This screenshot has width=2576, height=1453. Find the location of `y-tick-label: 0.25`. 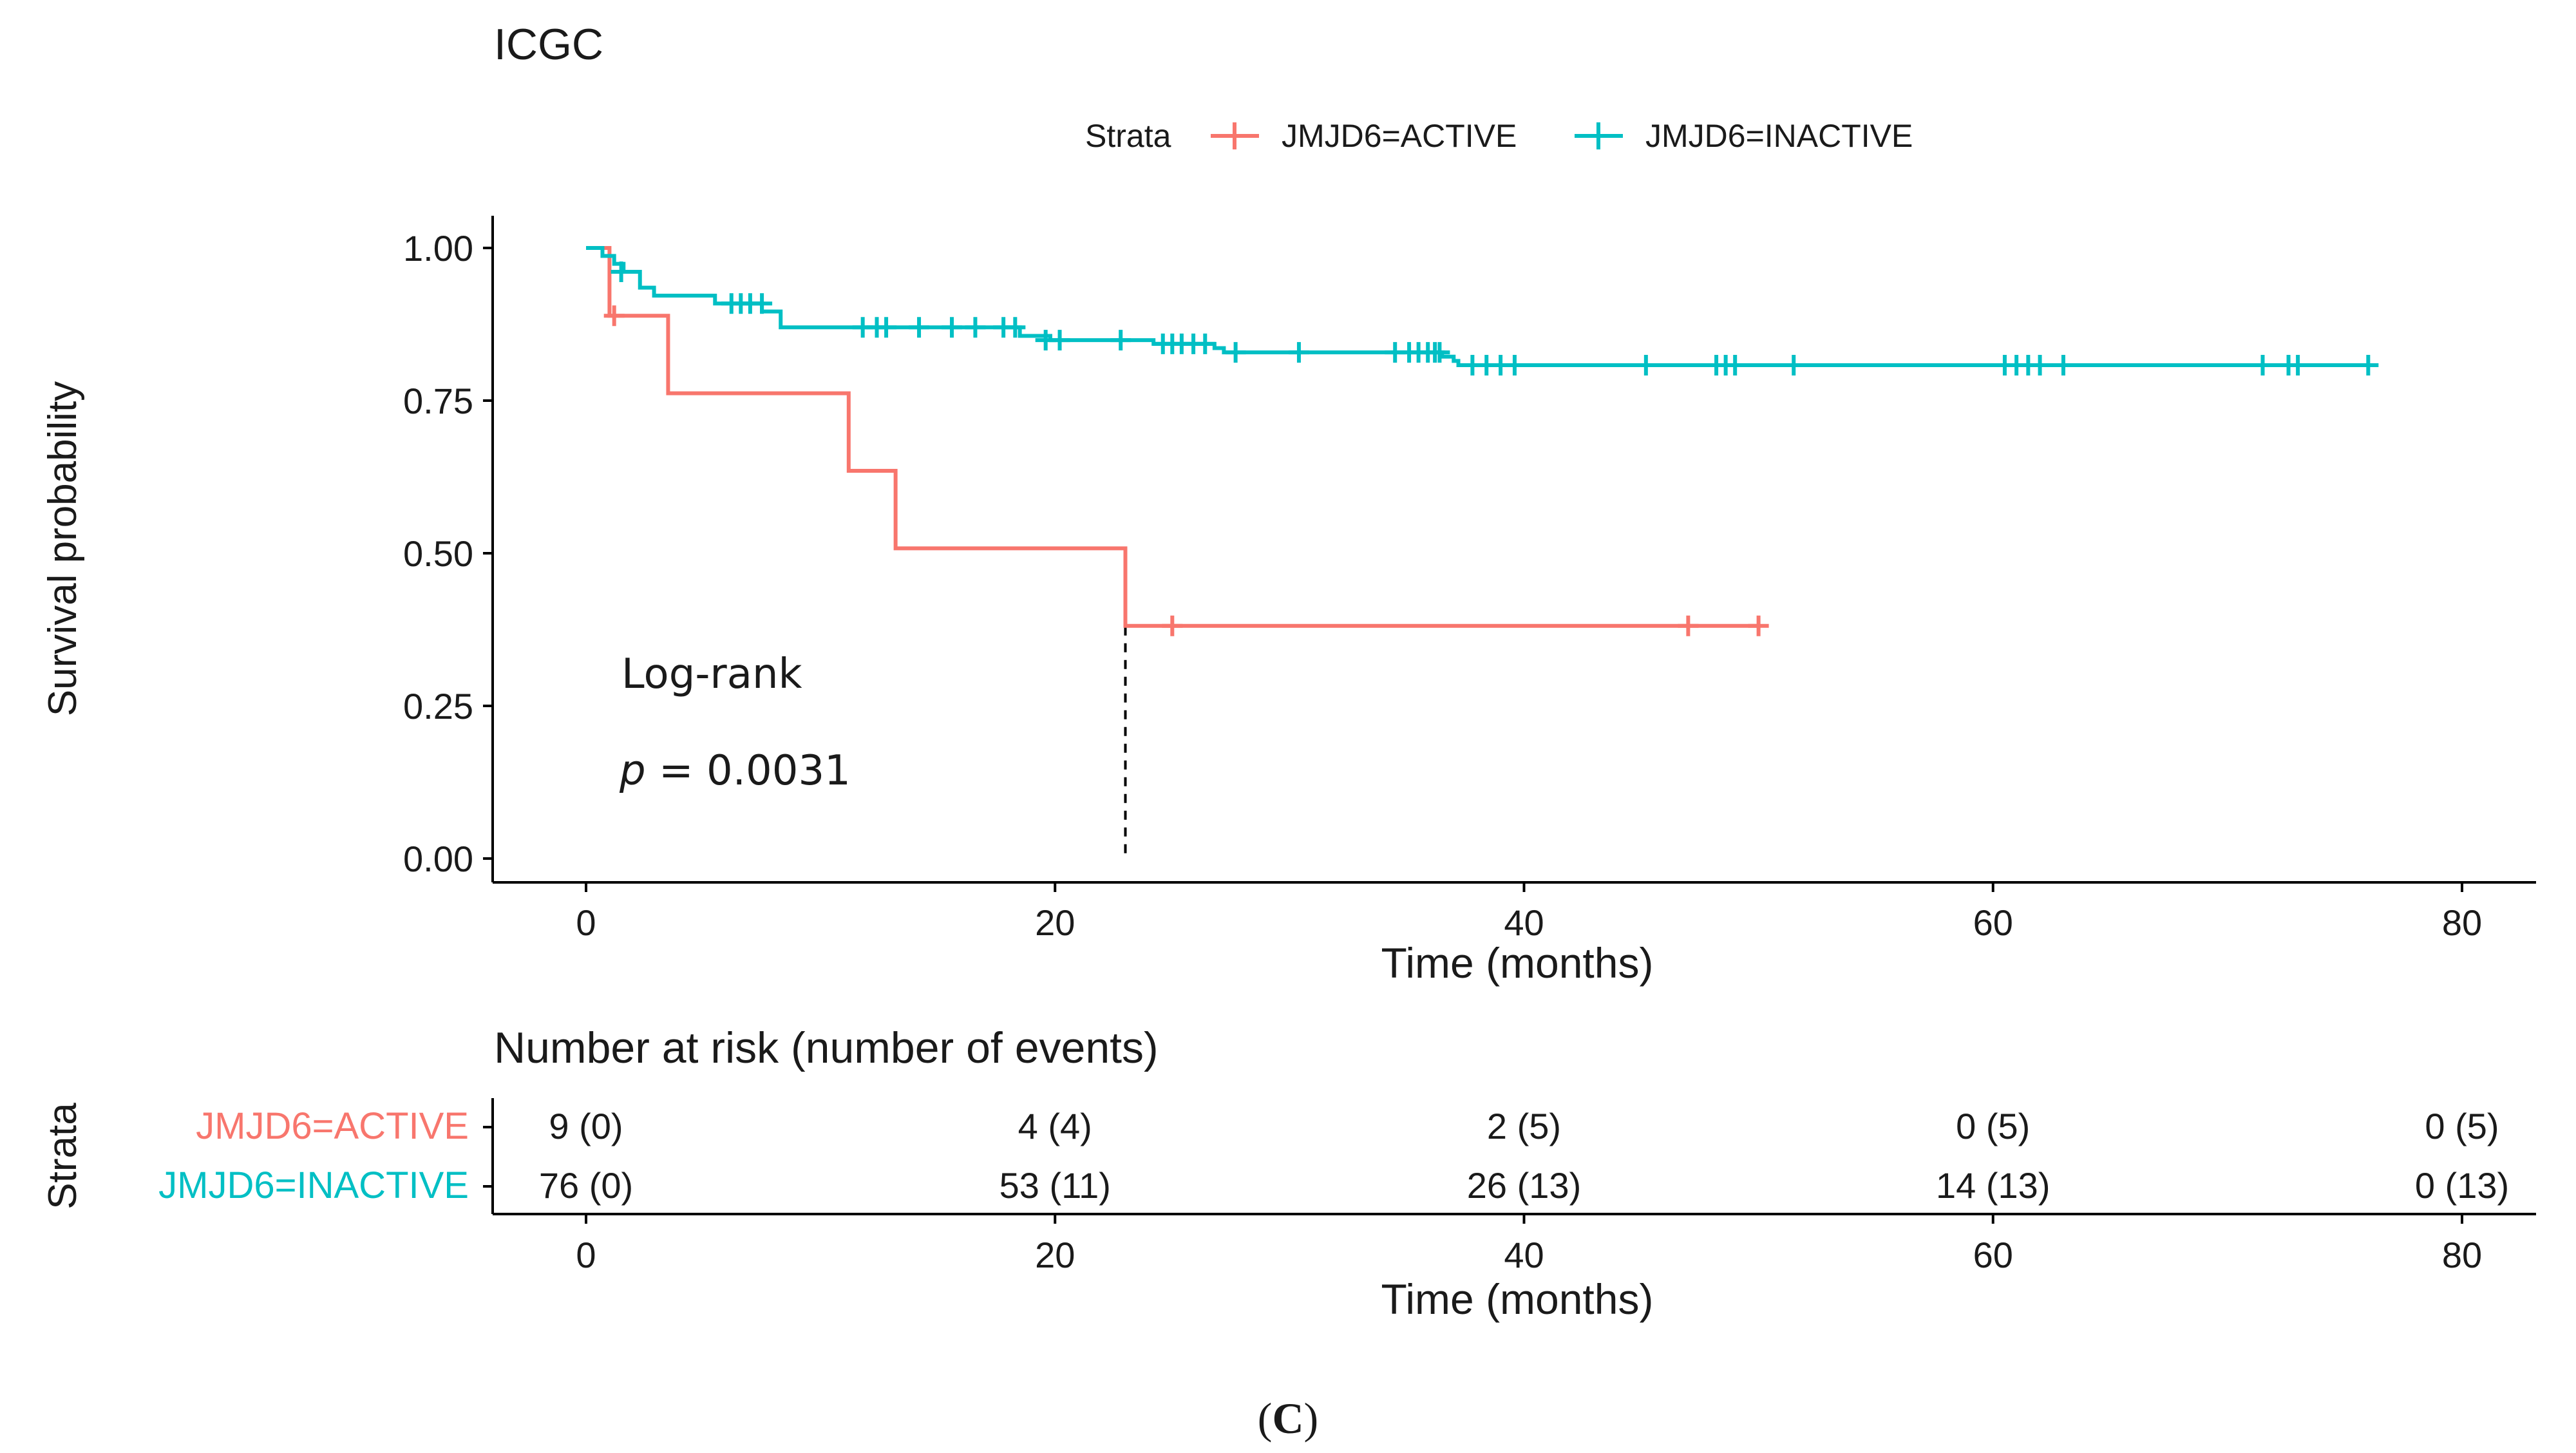

y-tick-label: 0.25 is located at coordinates (438, 706).